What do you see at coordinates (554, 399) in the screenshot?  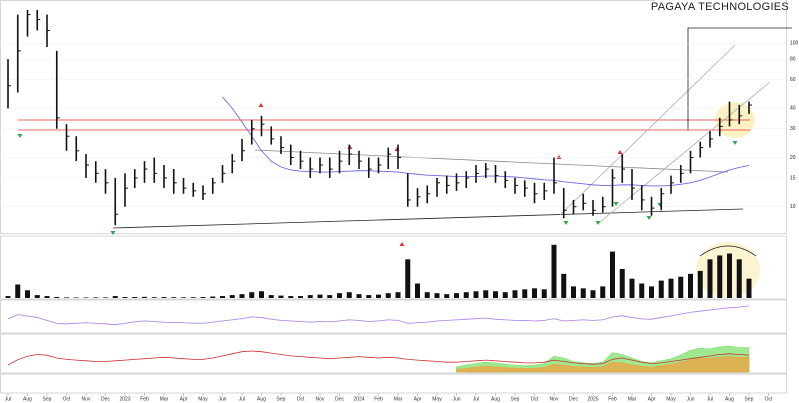 I see `x-tick-label: Nov` at bounding box center [554, 399].